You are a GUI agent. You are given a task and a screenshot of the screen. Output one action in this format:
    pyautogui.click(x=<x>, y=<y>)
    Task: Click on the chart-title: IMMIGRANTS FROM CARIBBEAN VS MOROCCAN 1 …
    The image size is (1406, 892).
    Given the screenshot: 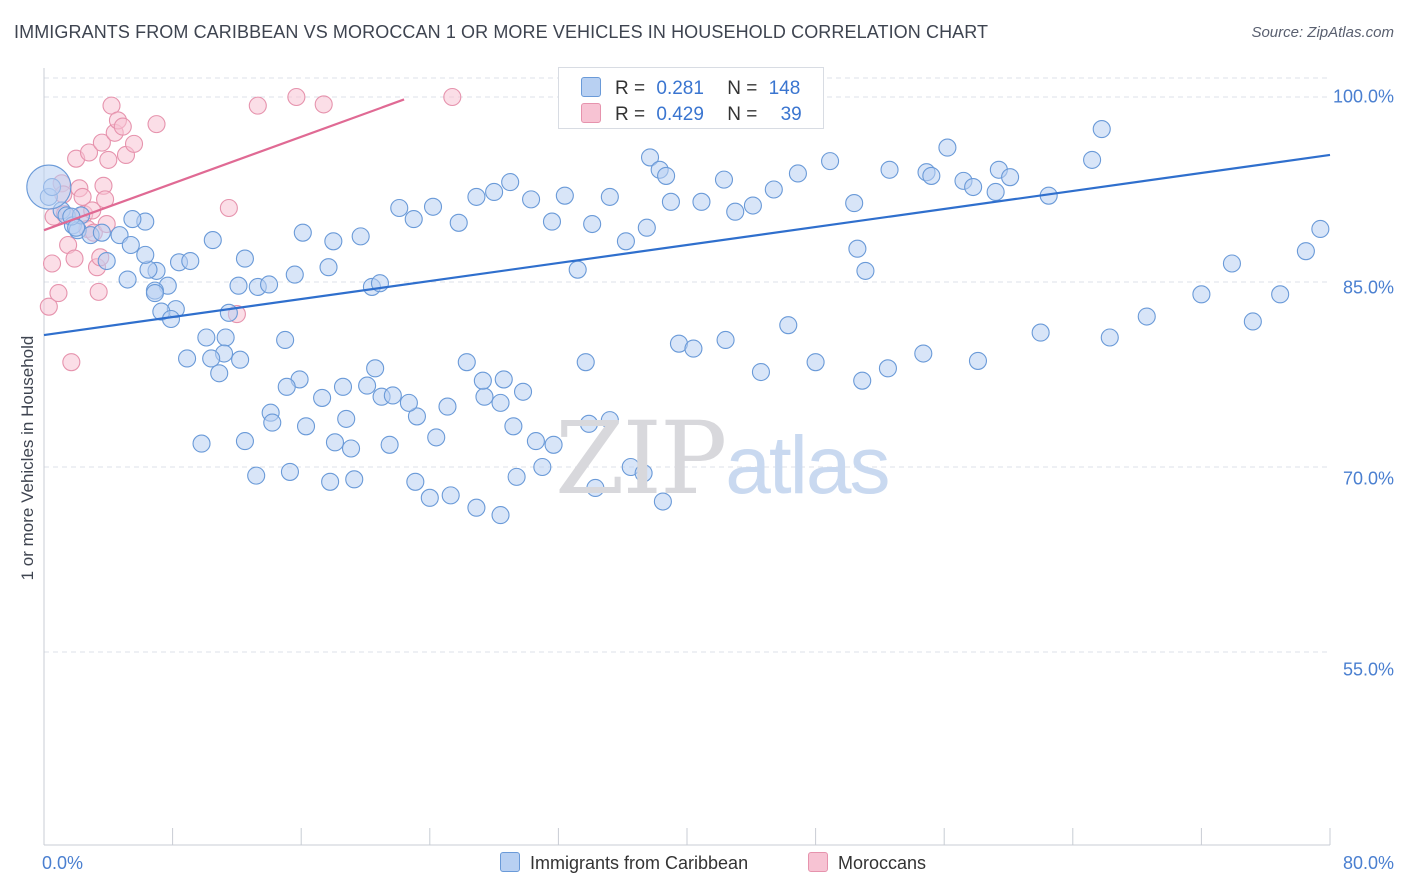 What is the action you would take?
    pyautogui.click(x=501, y=32)
    